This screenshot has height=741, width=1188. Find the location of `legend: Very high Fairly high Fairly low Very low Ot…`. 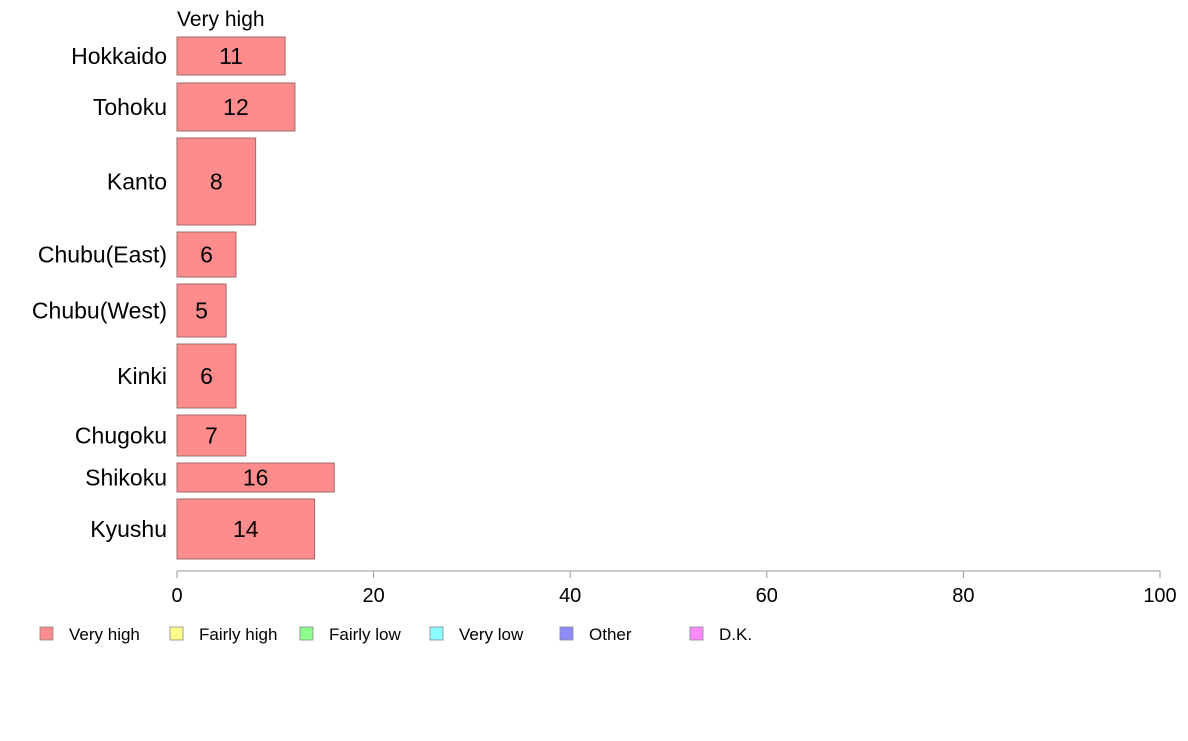

legend: Very high Fairly high Fairly low Very low Ot… is located at coordinates (395, 634).